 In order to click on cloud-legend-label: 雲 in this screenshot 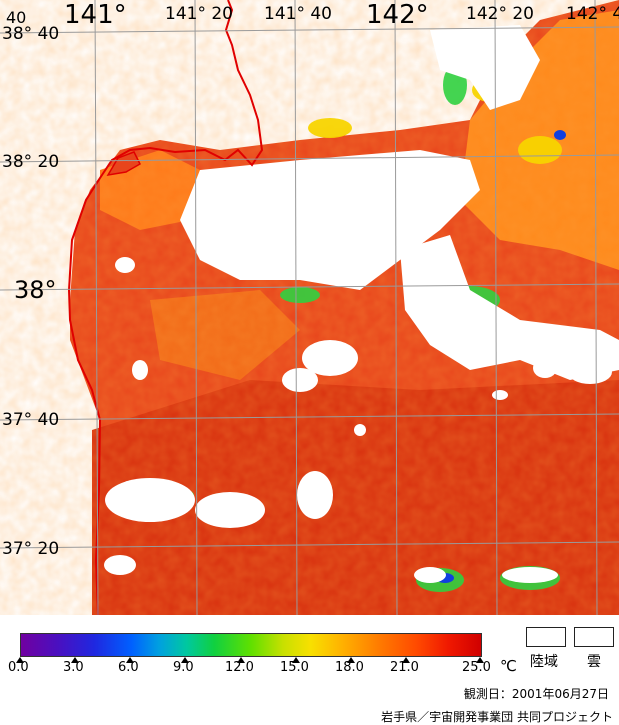, I will do `click(594, 662)`.